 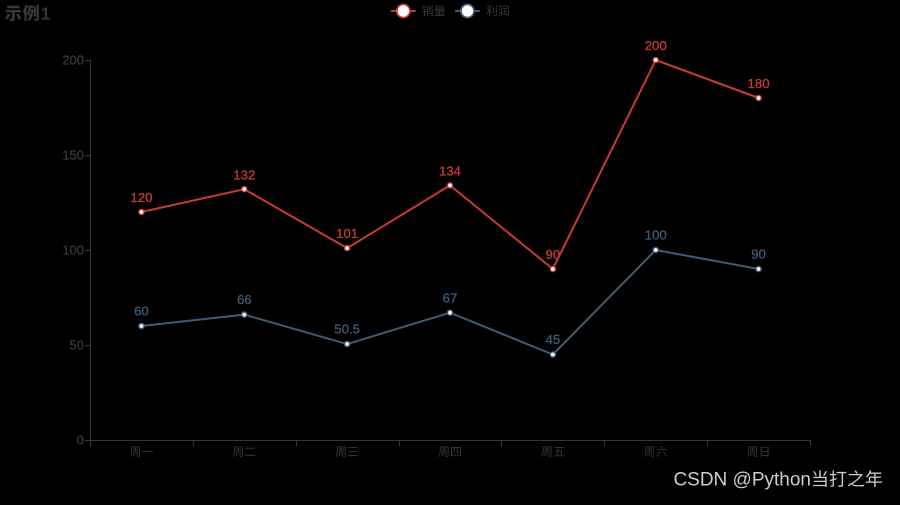 I want to click on svg-text: 67, so click(x=450, y=297).